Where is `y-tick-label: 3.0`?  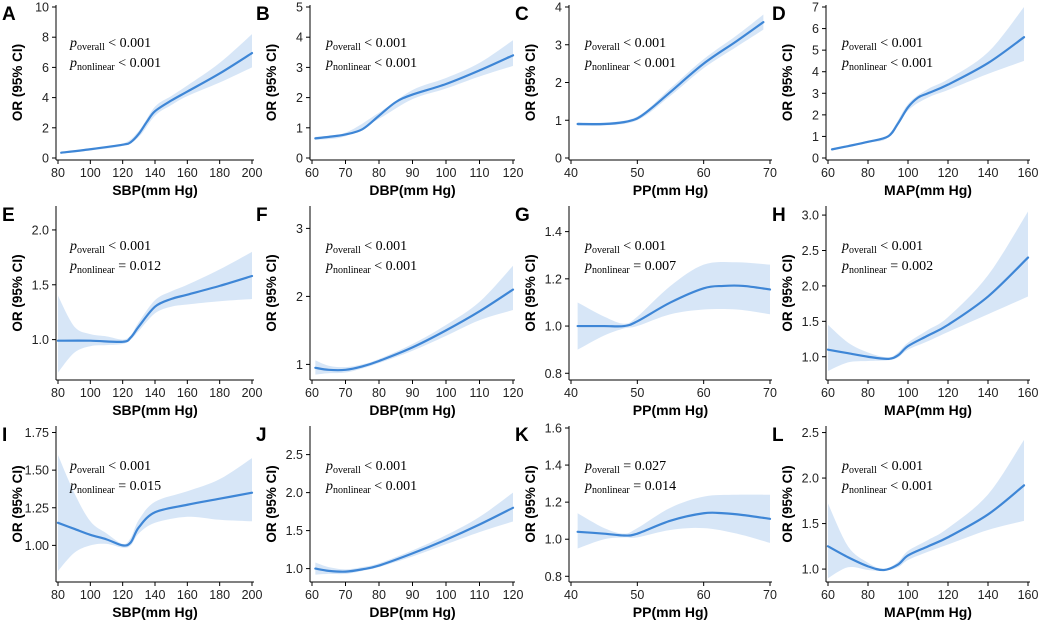
y-tick-label: 3.0 is located at coordinates (810, 216).